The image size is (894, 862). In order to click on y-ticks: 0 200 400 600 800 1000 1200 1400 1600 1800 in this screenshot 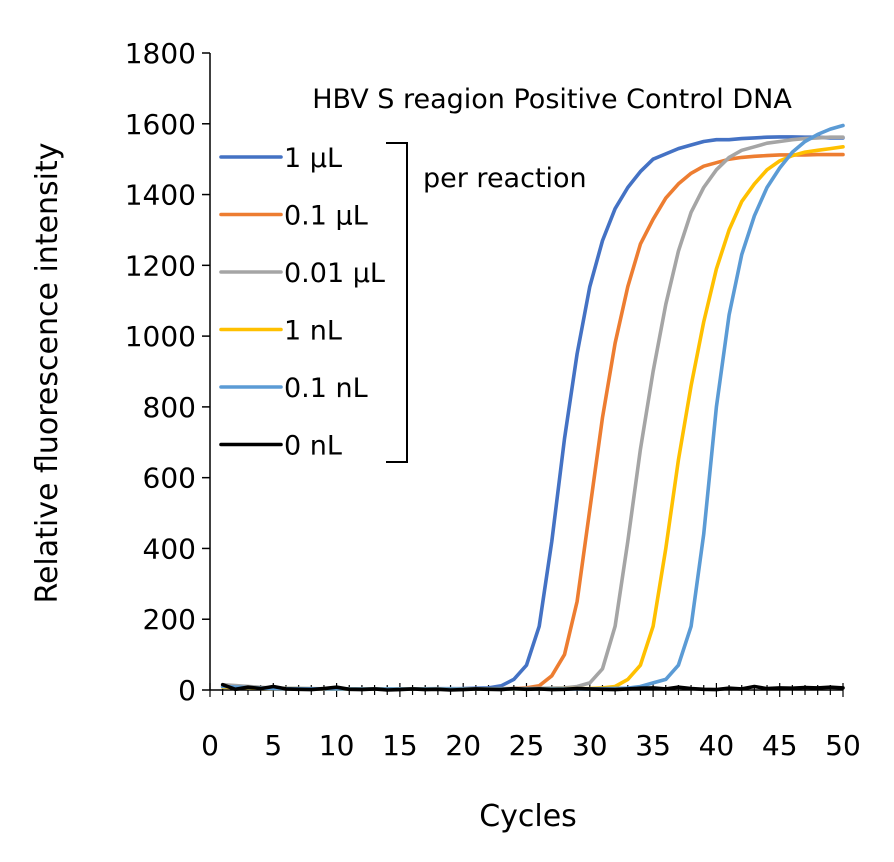, I will do `click(167, 372)`.